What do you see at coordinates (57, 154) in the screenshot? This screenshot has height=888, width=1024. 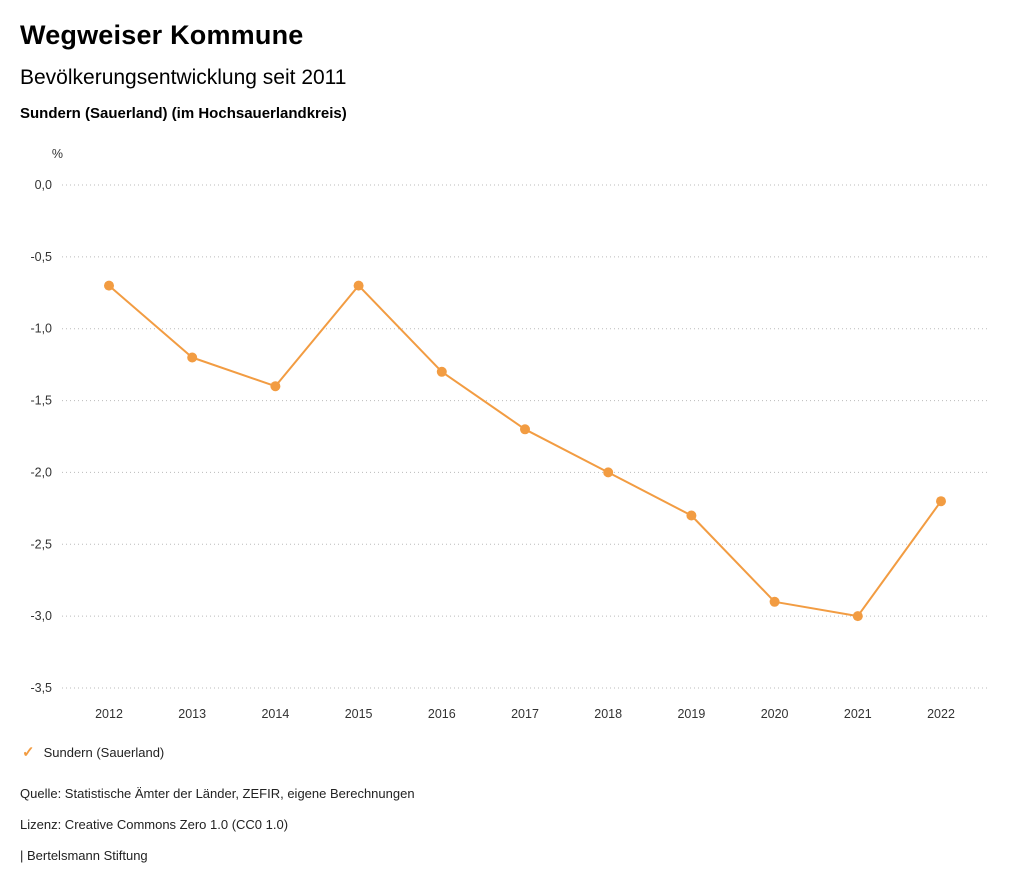 I see `y-axis-unit-label: %` at bounding box center [57, 154].